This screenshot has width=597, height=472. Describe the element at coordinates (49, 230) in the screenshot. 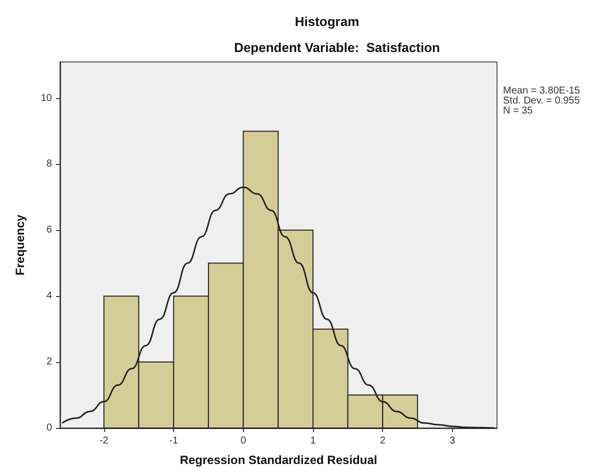

I see `y-tick-label: 6` at that location.